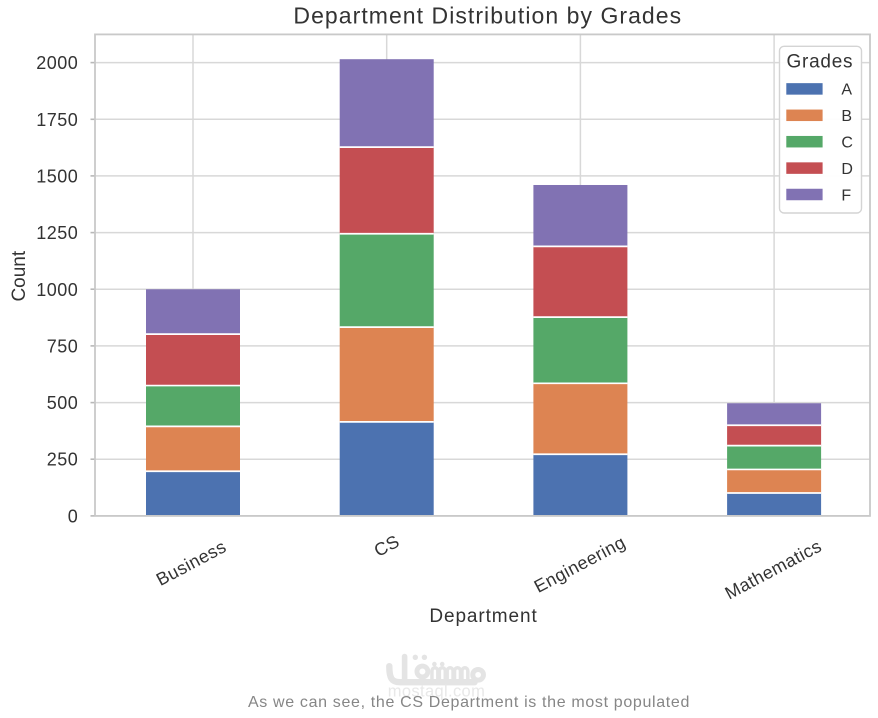 The width and height of the screenshot is (878, 718). Describe the element at coordinates (63, 403) in the screenshot. I see `svg-text: 500` at that location.